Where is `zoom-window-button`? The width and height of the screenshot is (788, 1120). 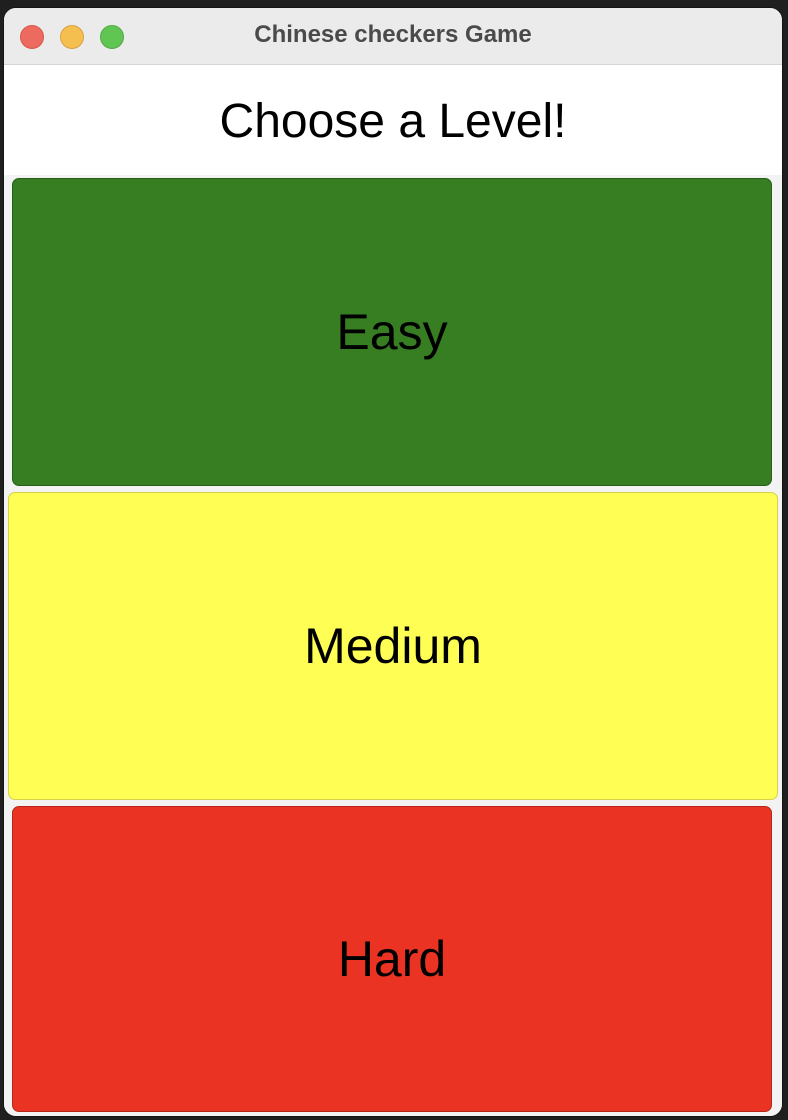
zoom-window-button is located at coordinates (112, 37).